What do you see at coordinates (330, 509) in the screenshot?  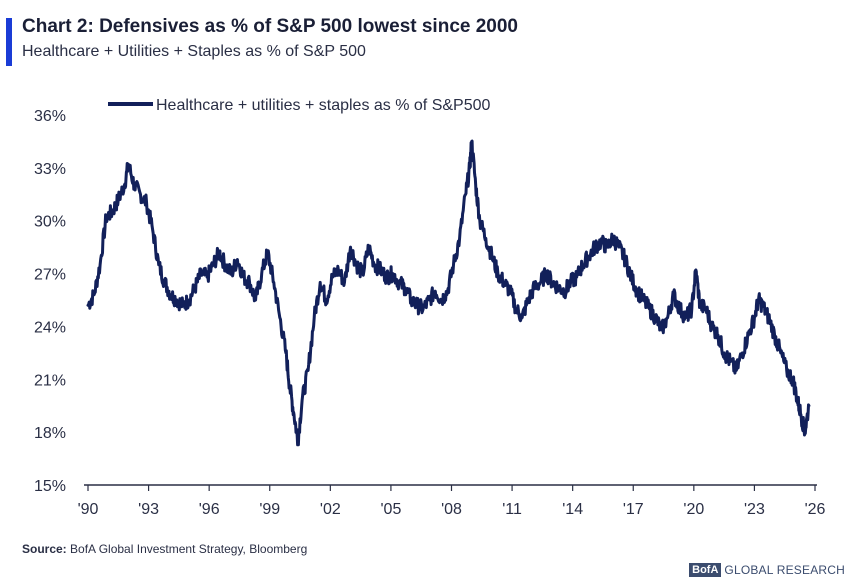 I see `x-tick-label: '02` at bounding box center [330, 509].